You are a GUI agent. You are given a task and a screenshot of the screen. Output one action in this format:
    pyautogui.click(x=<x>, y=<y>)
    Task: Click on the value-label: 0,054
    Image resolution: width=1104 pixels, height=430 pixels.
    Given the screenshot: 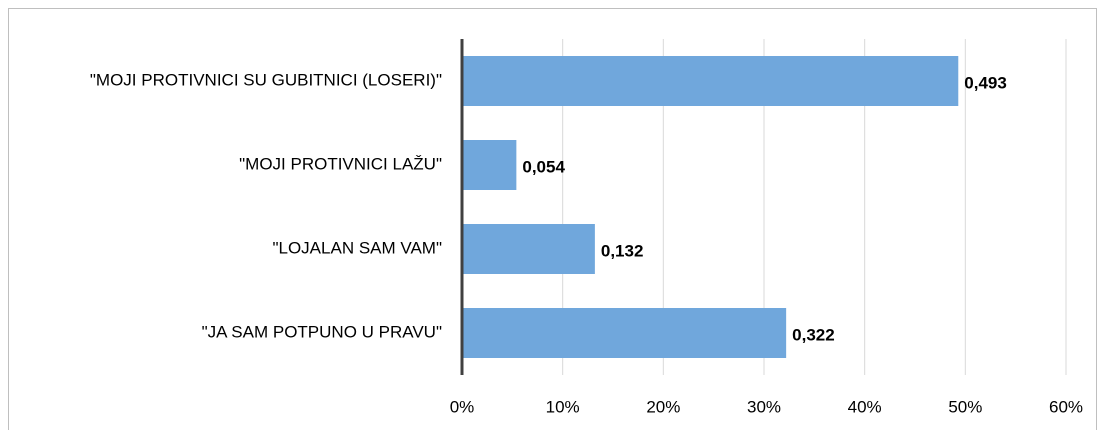 What is the action you would take?
    pyautogui.click(x=543, y=166)
    